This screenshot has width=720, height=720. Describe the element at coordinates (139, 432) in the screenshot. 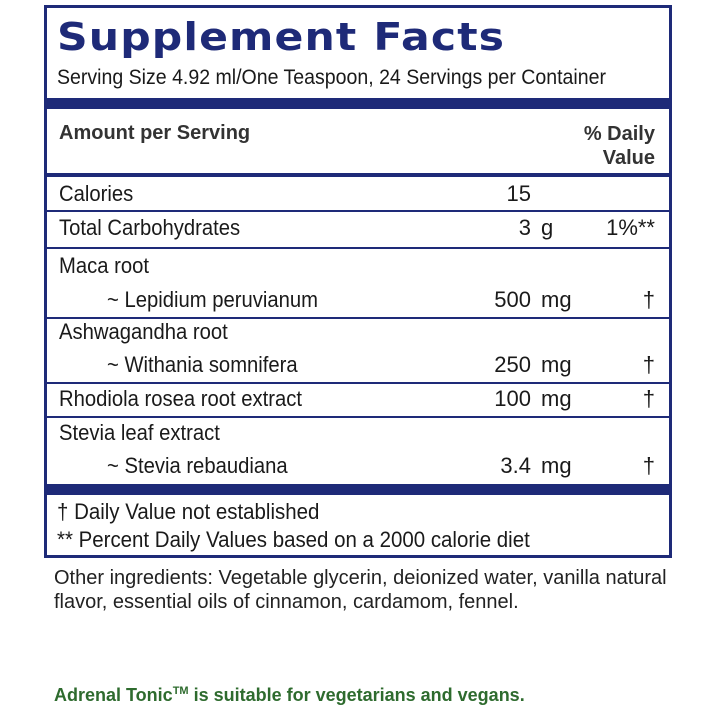

I see `ingredient-name: Stevia leaf extract` at that location.